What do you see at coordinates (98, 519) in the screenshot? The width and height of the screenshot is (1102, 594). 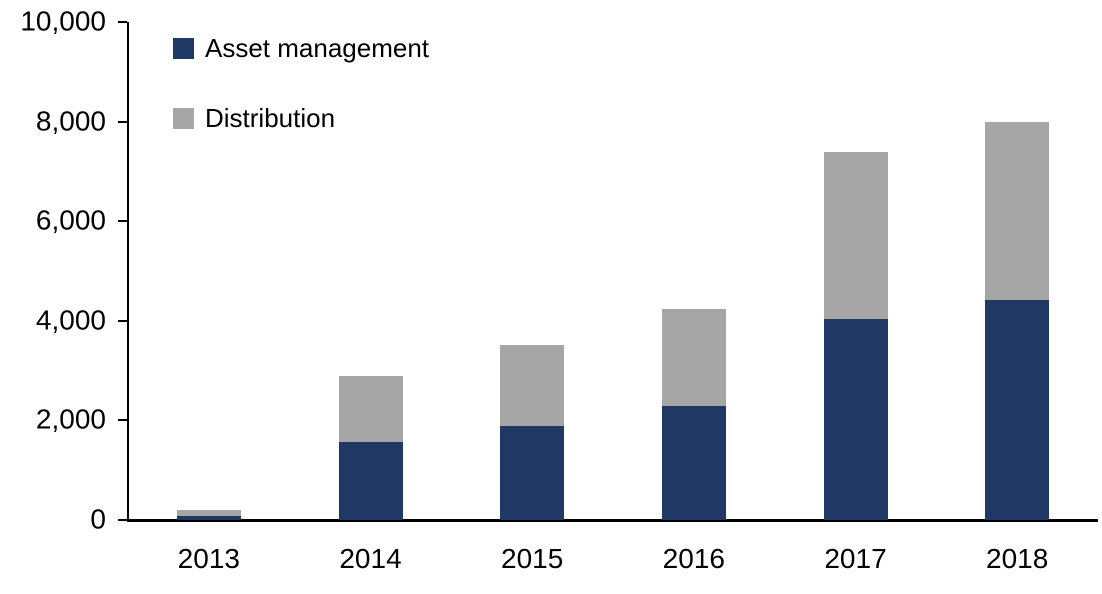 I see `y-tick-label: 0` at bounding box center [98, 519].